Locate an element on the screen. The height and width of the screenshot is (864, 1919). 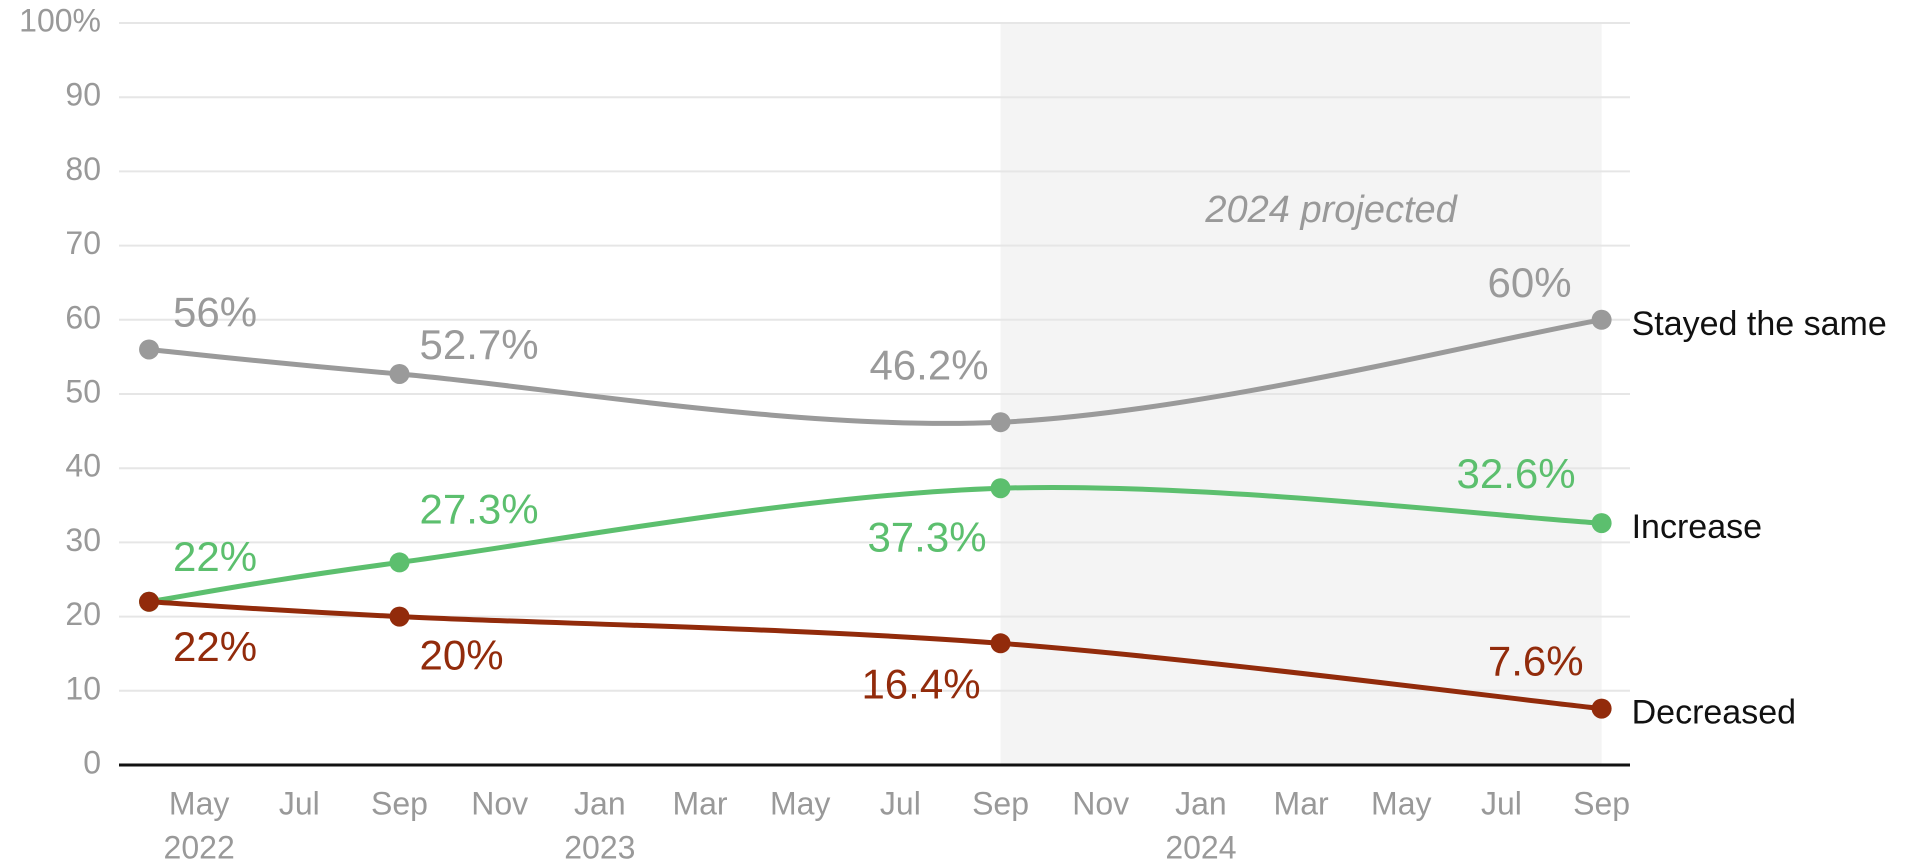
series-name: Increase is located at coordinates (1697, 527).